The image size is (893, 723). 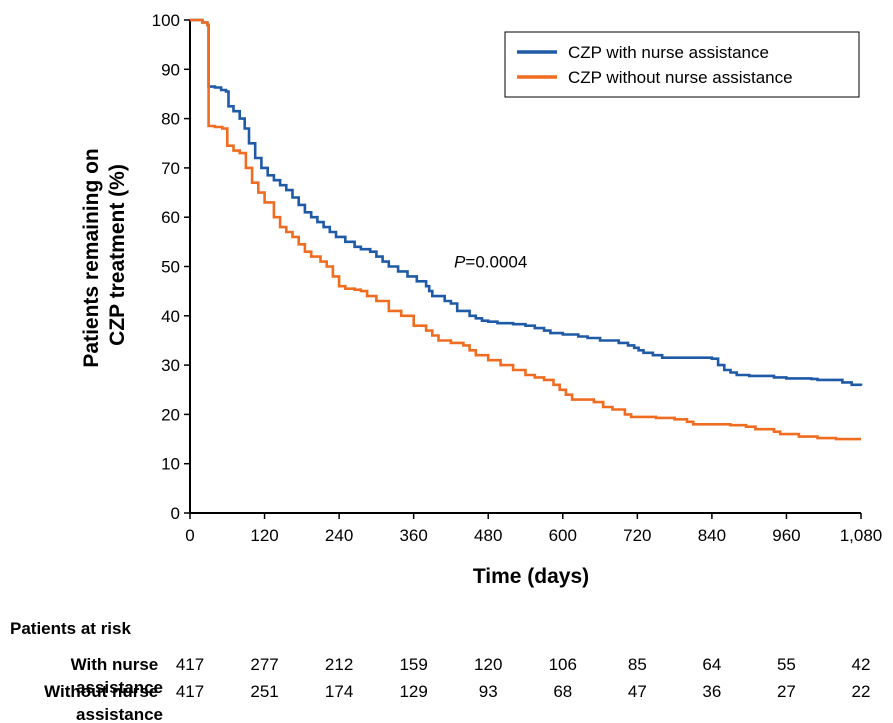 What do you see at coordinates (711, 691) in the screenshot?
I see `risk-value-without-nurse: 36` at bounding box center [711, 691].